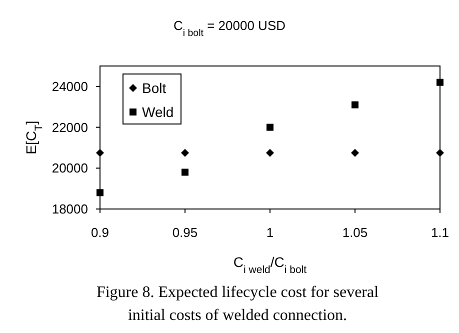  Describe the element at coordinates (70, 168) in the screenshot. I see `y-tick-label: 20000` at that location.